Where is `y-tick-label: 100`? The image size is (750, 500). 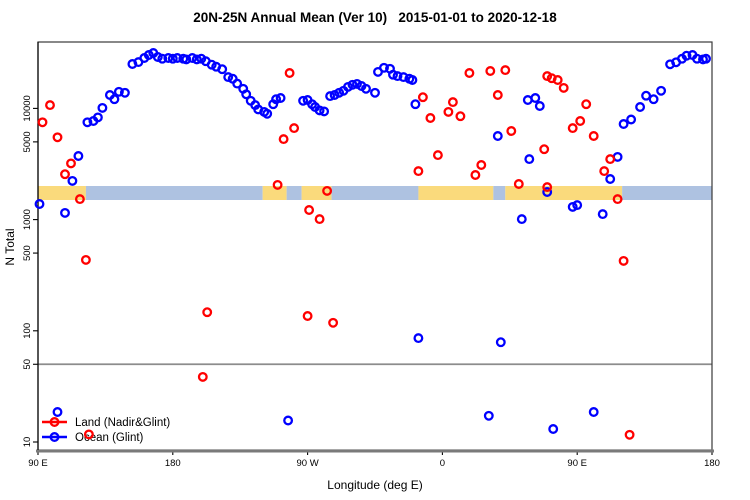
y-tick-label: 100 is located at coordinates (27, 331).